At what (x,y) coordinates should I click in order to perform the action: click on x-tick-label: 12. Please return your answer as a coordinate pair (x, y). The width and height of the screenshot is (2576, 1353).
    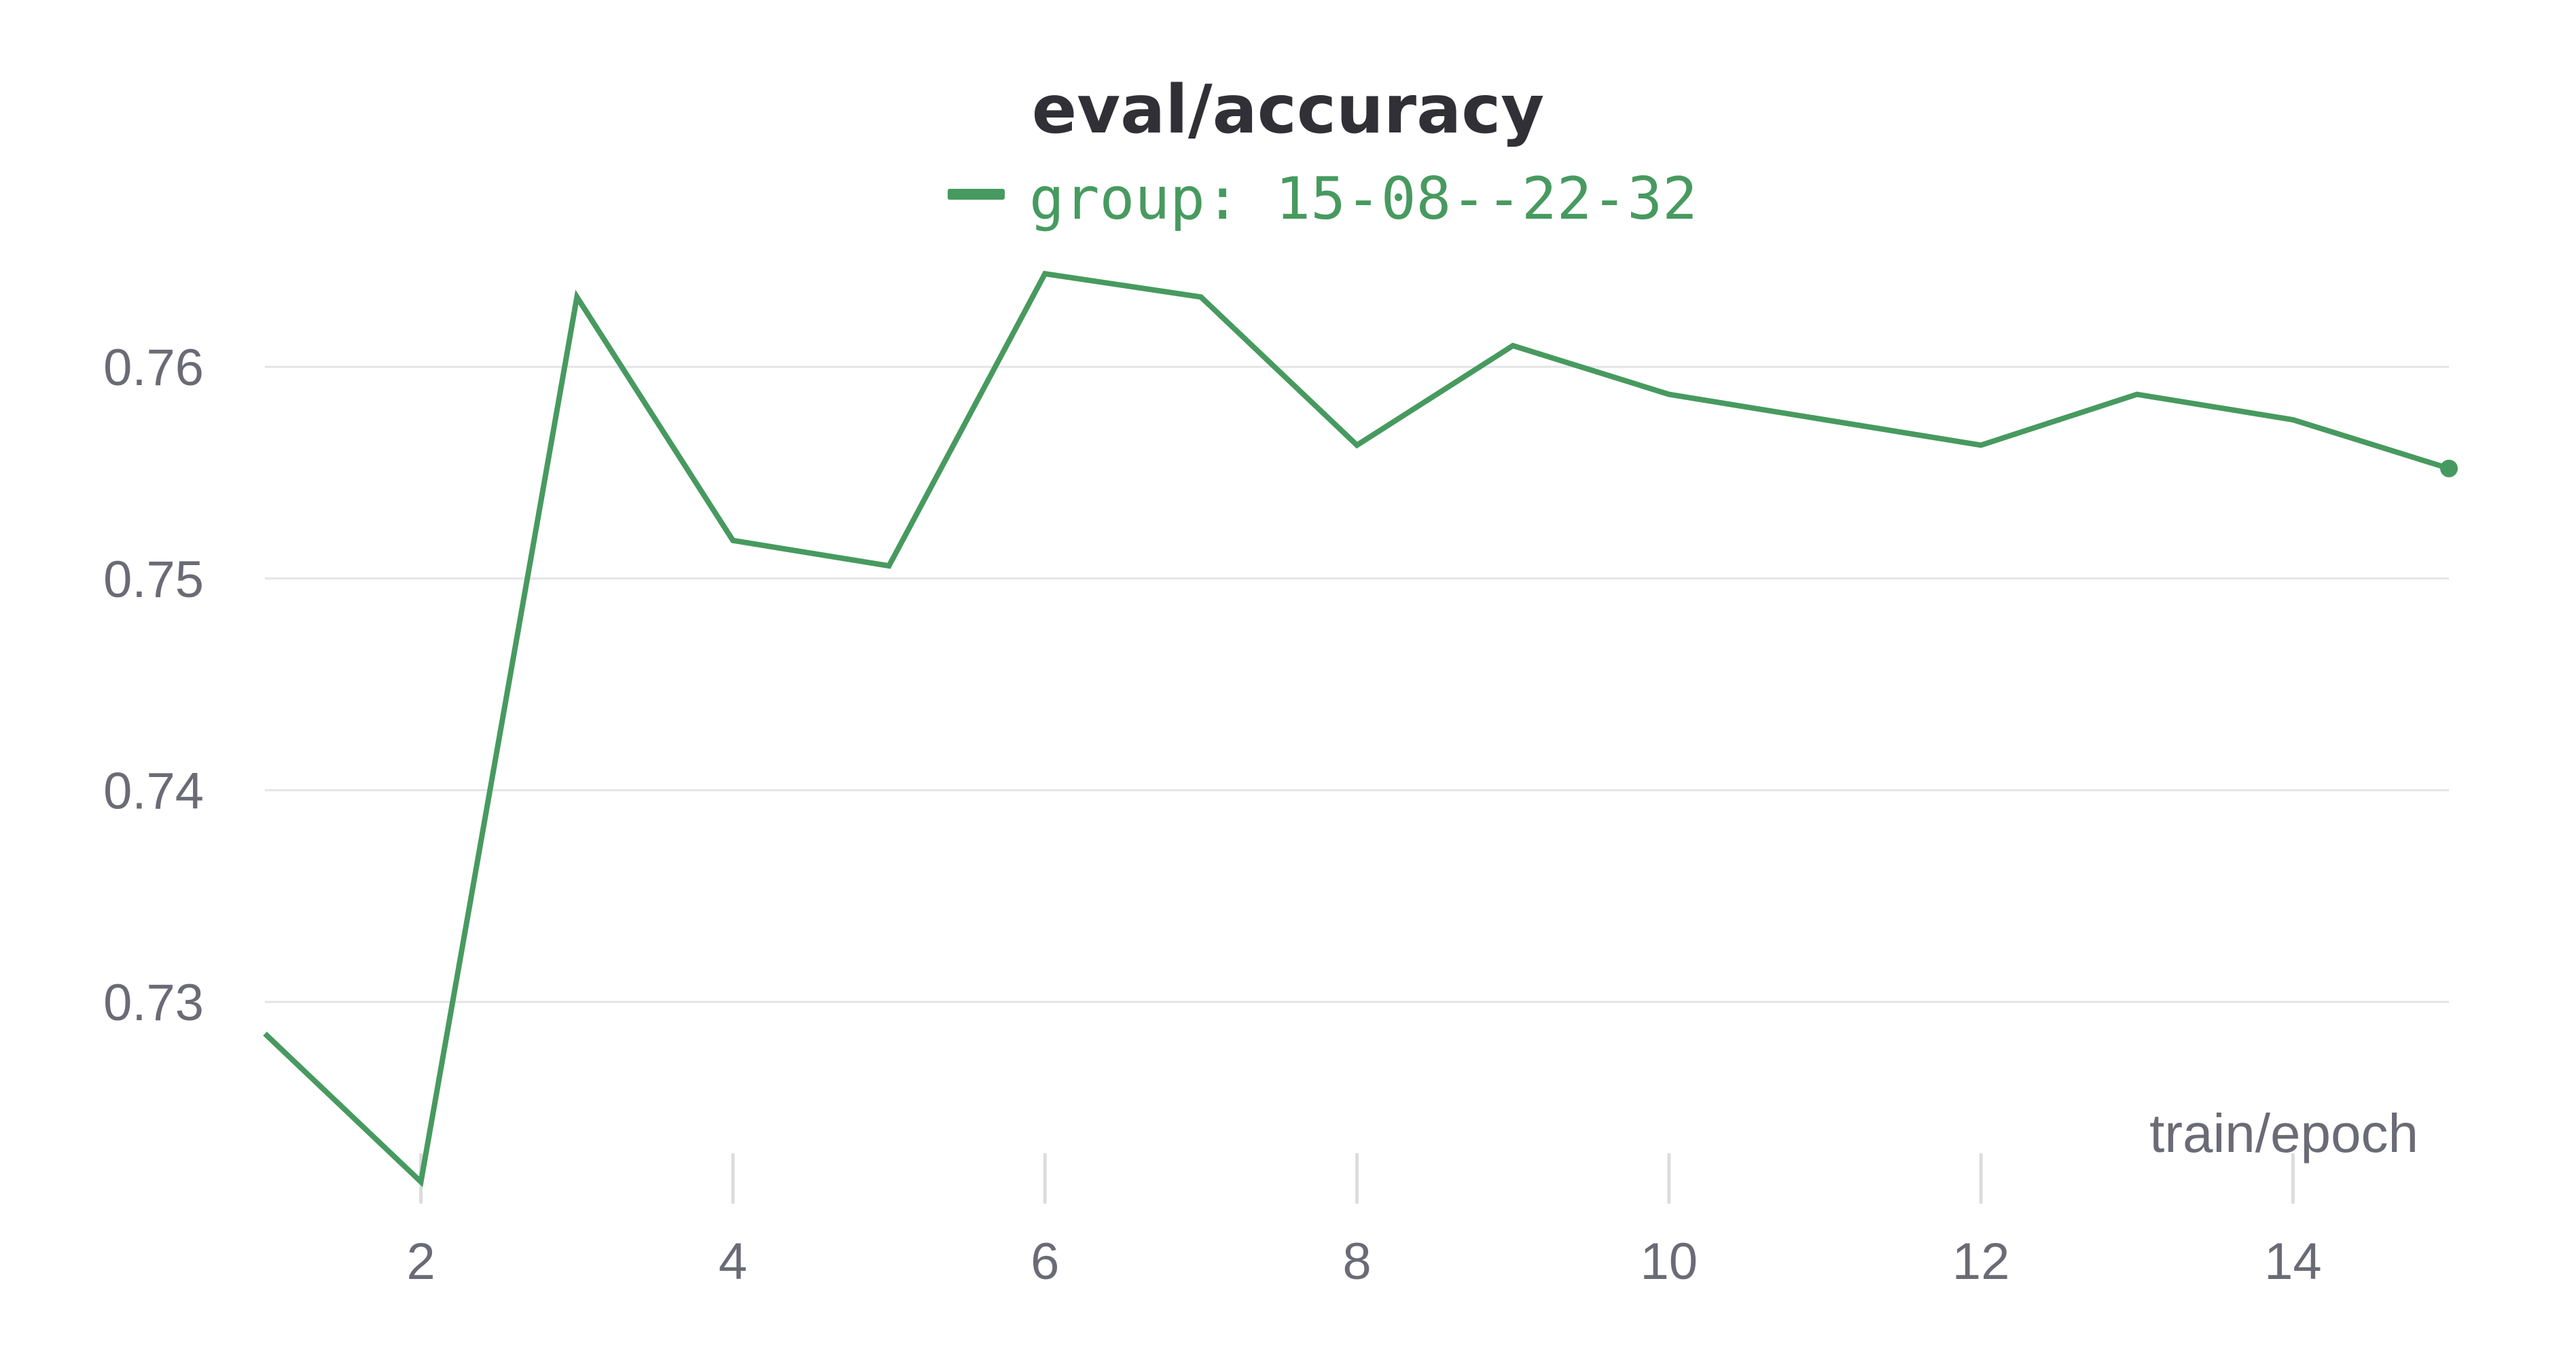
    Looking at the image, I should click on (1981, 1262).